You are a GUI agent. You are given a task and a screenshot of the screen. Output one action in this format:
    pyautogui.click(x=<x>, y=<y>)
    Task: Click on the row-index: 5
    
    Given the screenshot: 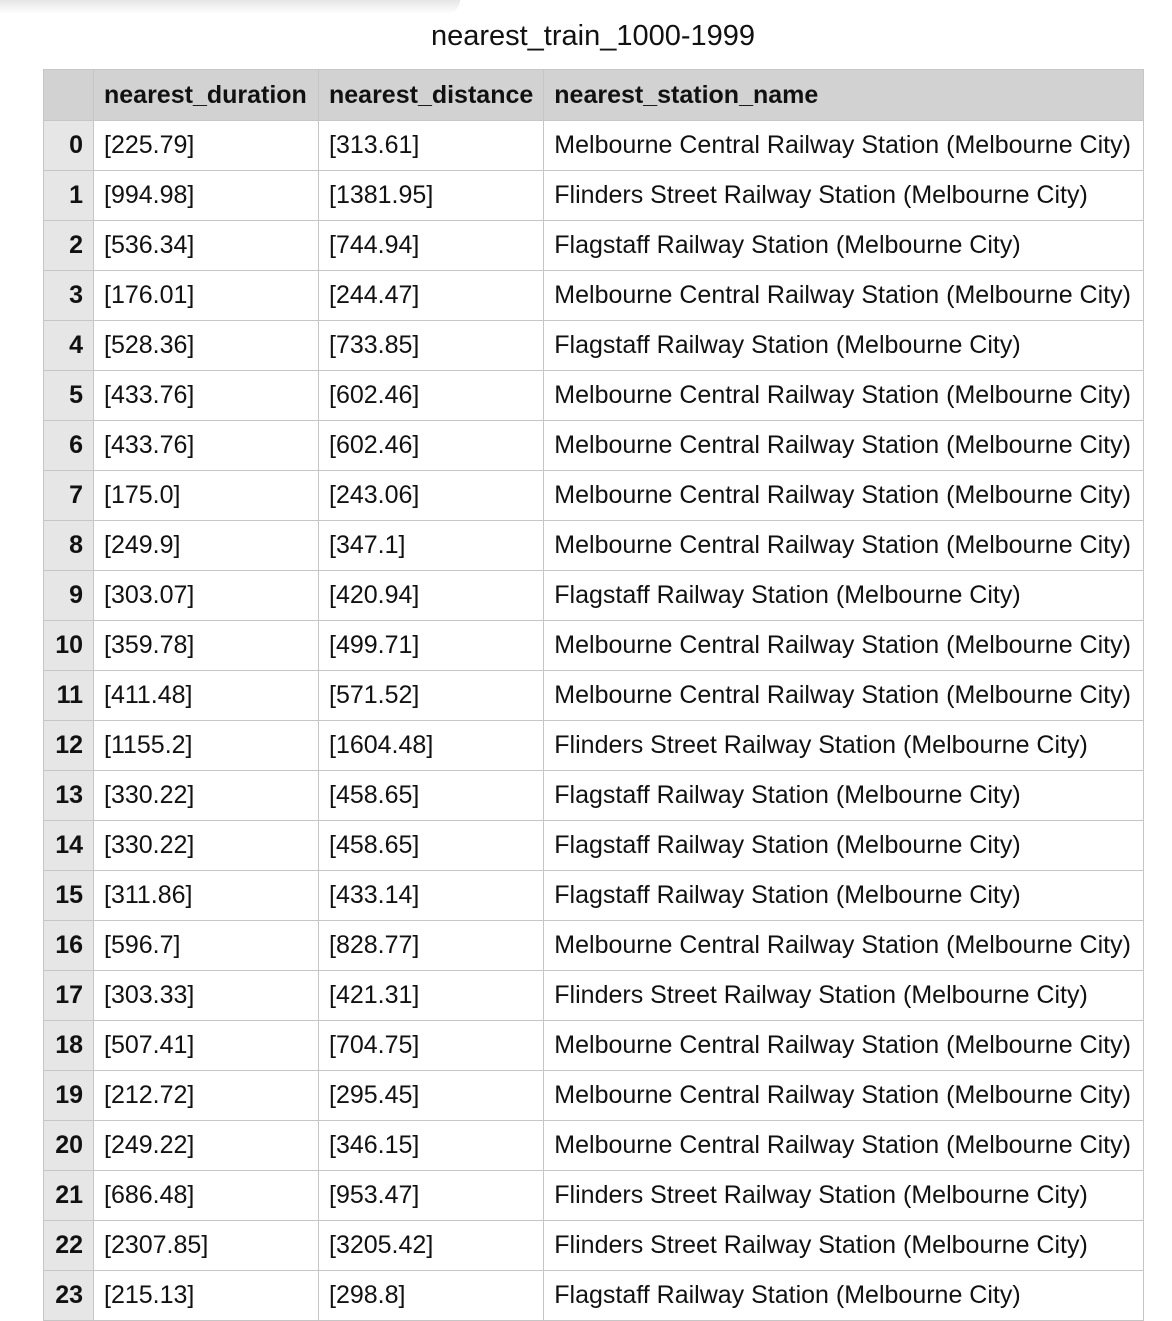 What is the action you would take?
    pyautogui.click(x=68, y=395)
    